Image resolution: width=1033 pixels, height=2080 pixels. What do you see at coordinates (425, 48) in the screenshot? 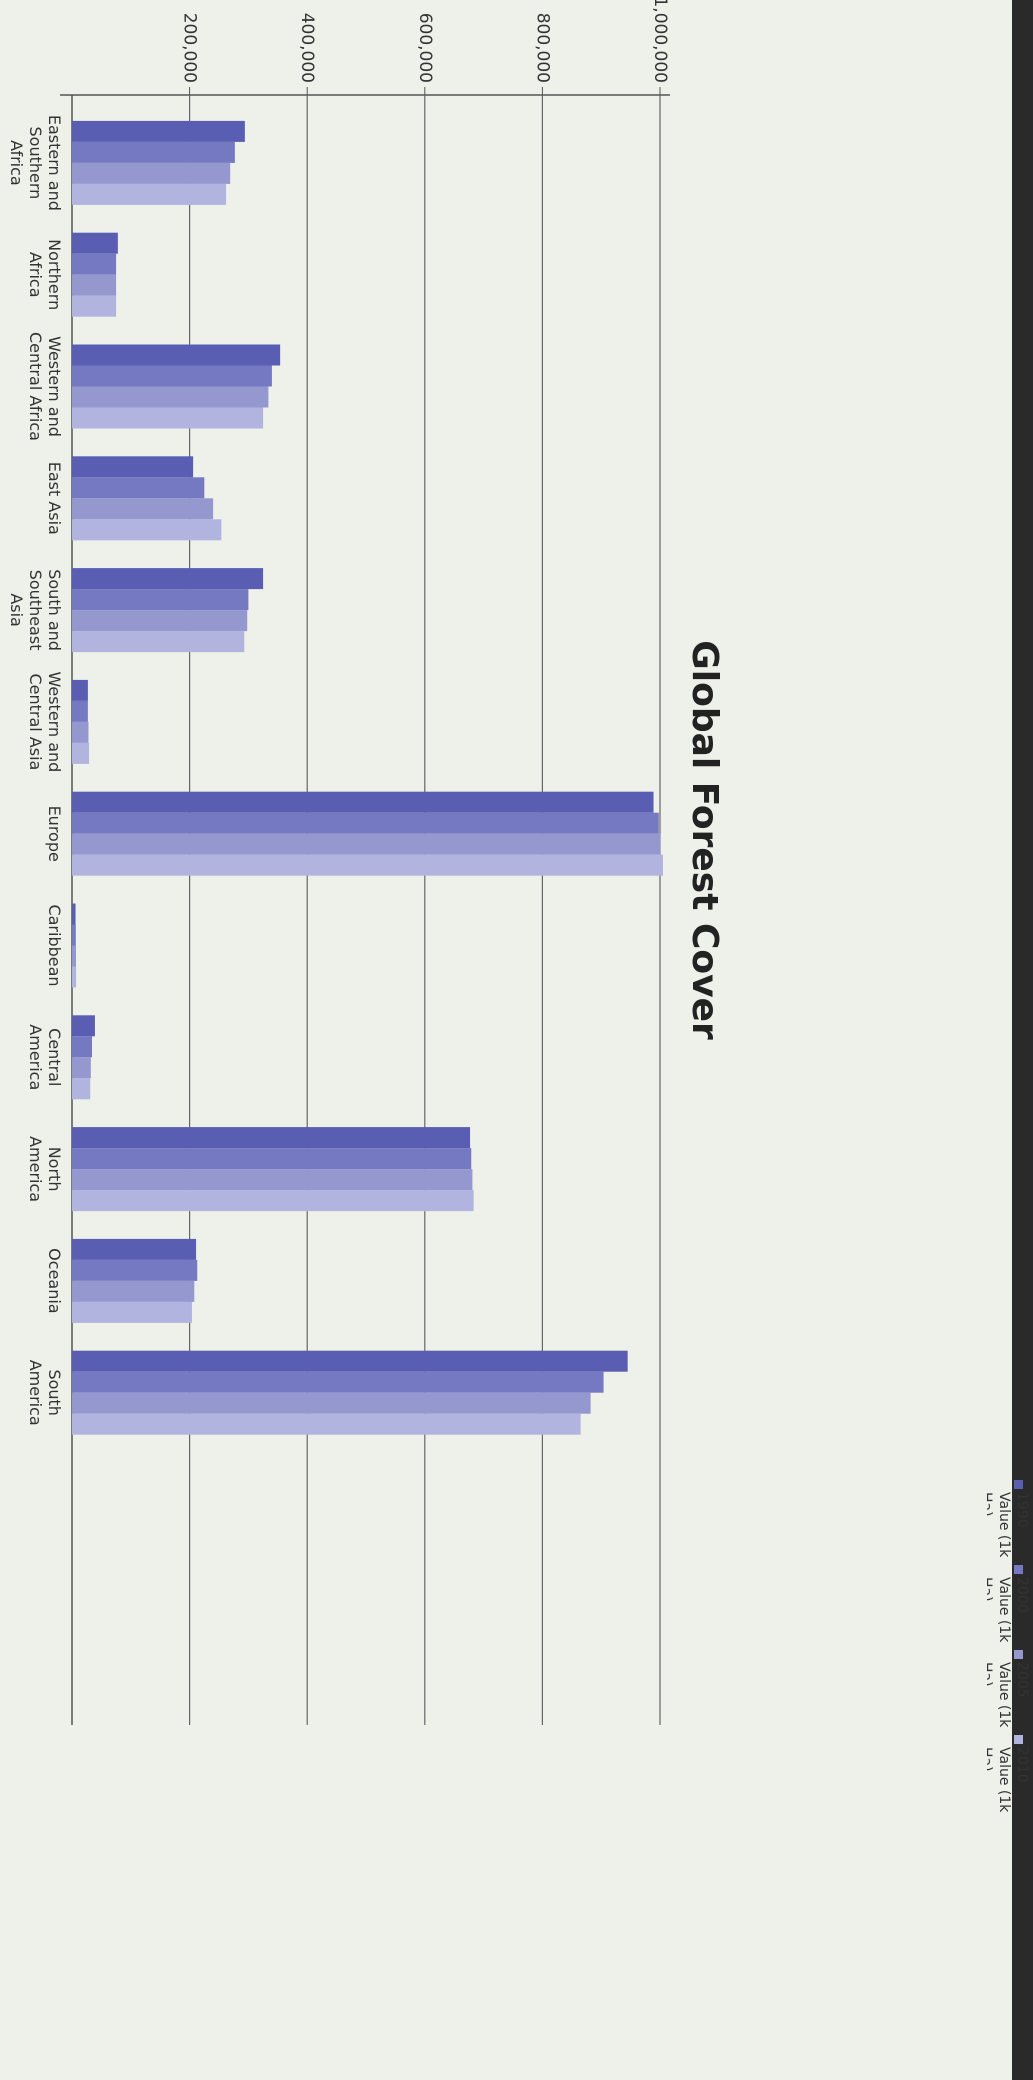
I see `y-tick-label: 600,000` at bounding box center [425, 48].